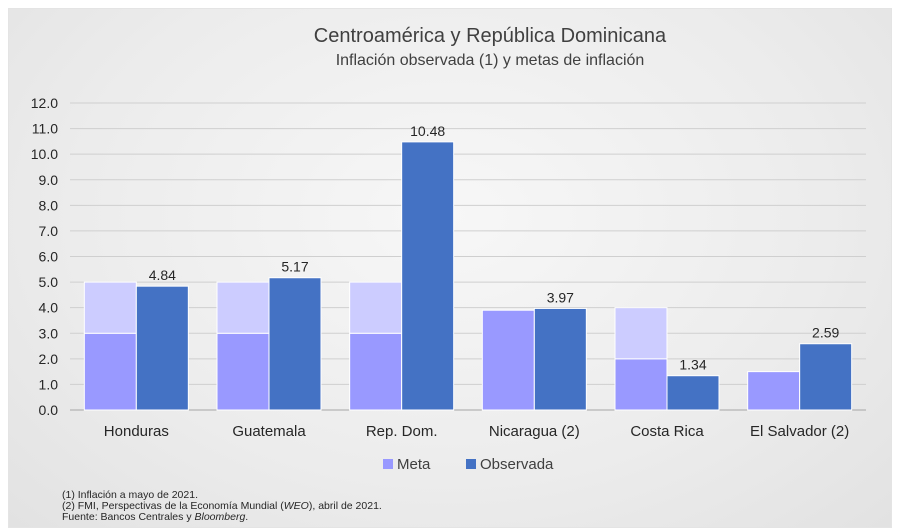 This screenshot has width=898, height=532. What do you see at coordinates (799, 431) in the screenshot?
I see `category-label: El Salvador (2)` at bounding box center [799, 431].